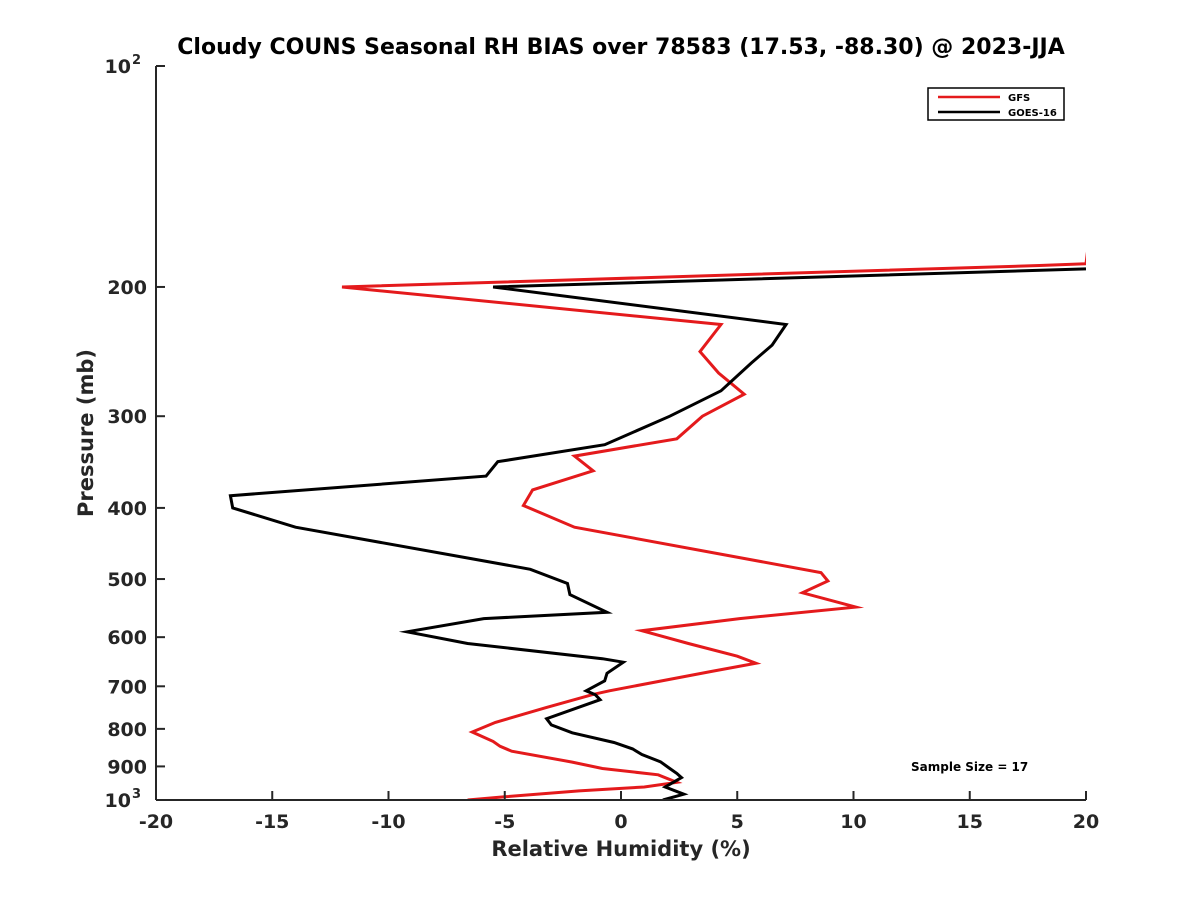 The height and width of the screenshot is (900, 1200). I want to click on legend-box, so click(996, 104).